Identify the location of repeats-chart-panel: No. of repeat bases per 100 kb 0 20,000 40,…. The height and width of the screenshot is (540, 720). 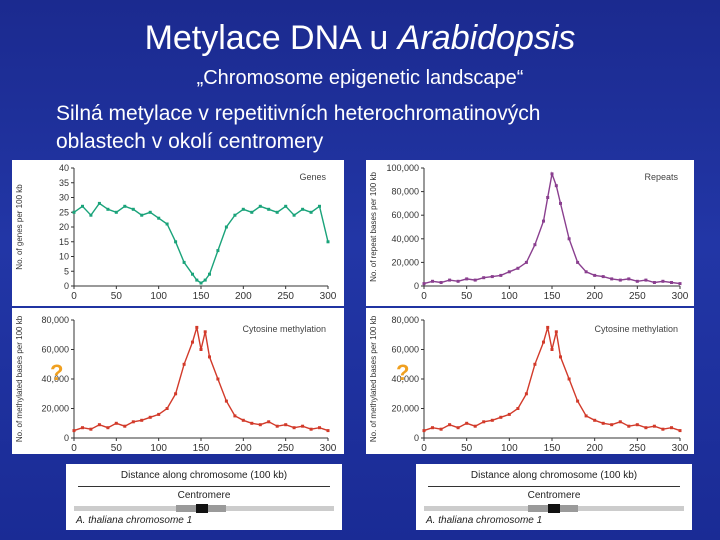
(530, 233).